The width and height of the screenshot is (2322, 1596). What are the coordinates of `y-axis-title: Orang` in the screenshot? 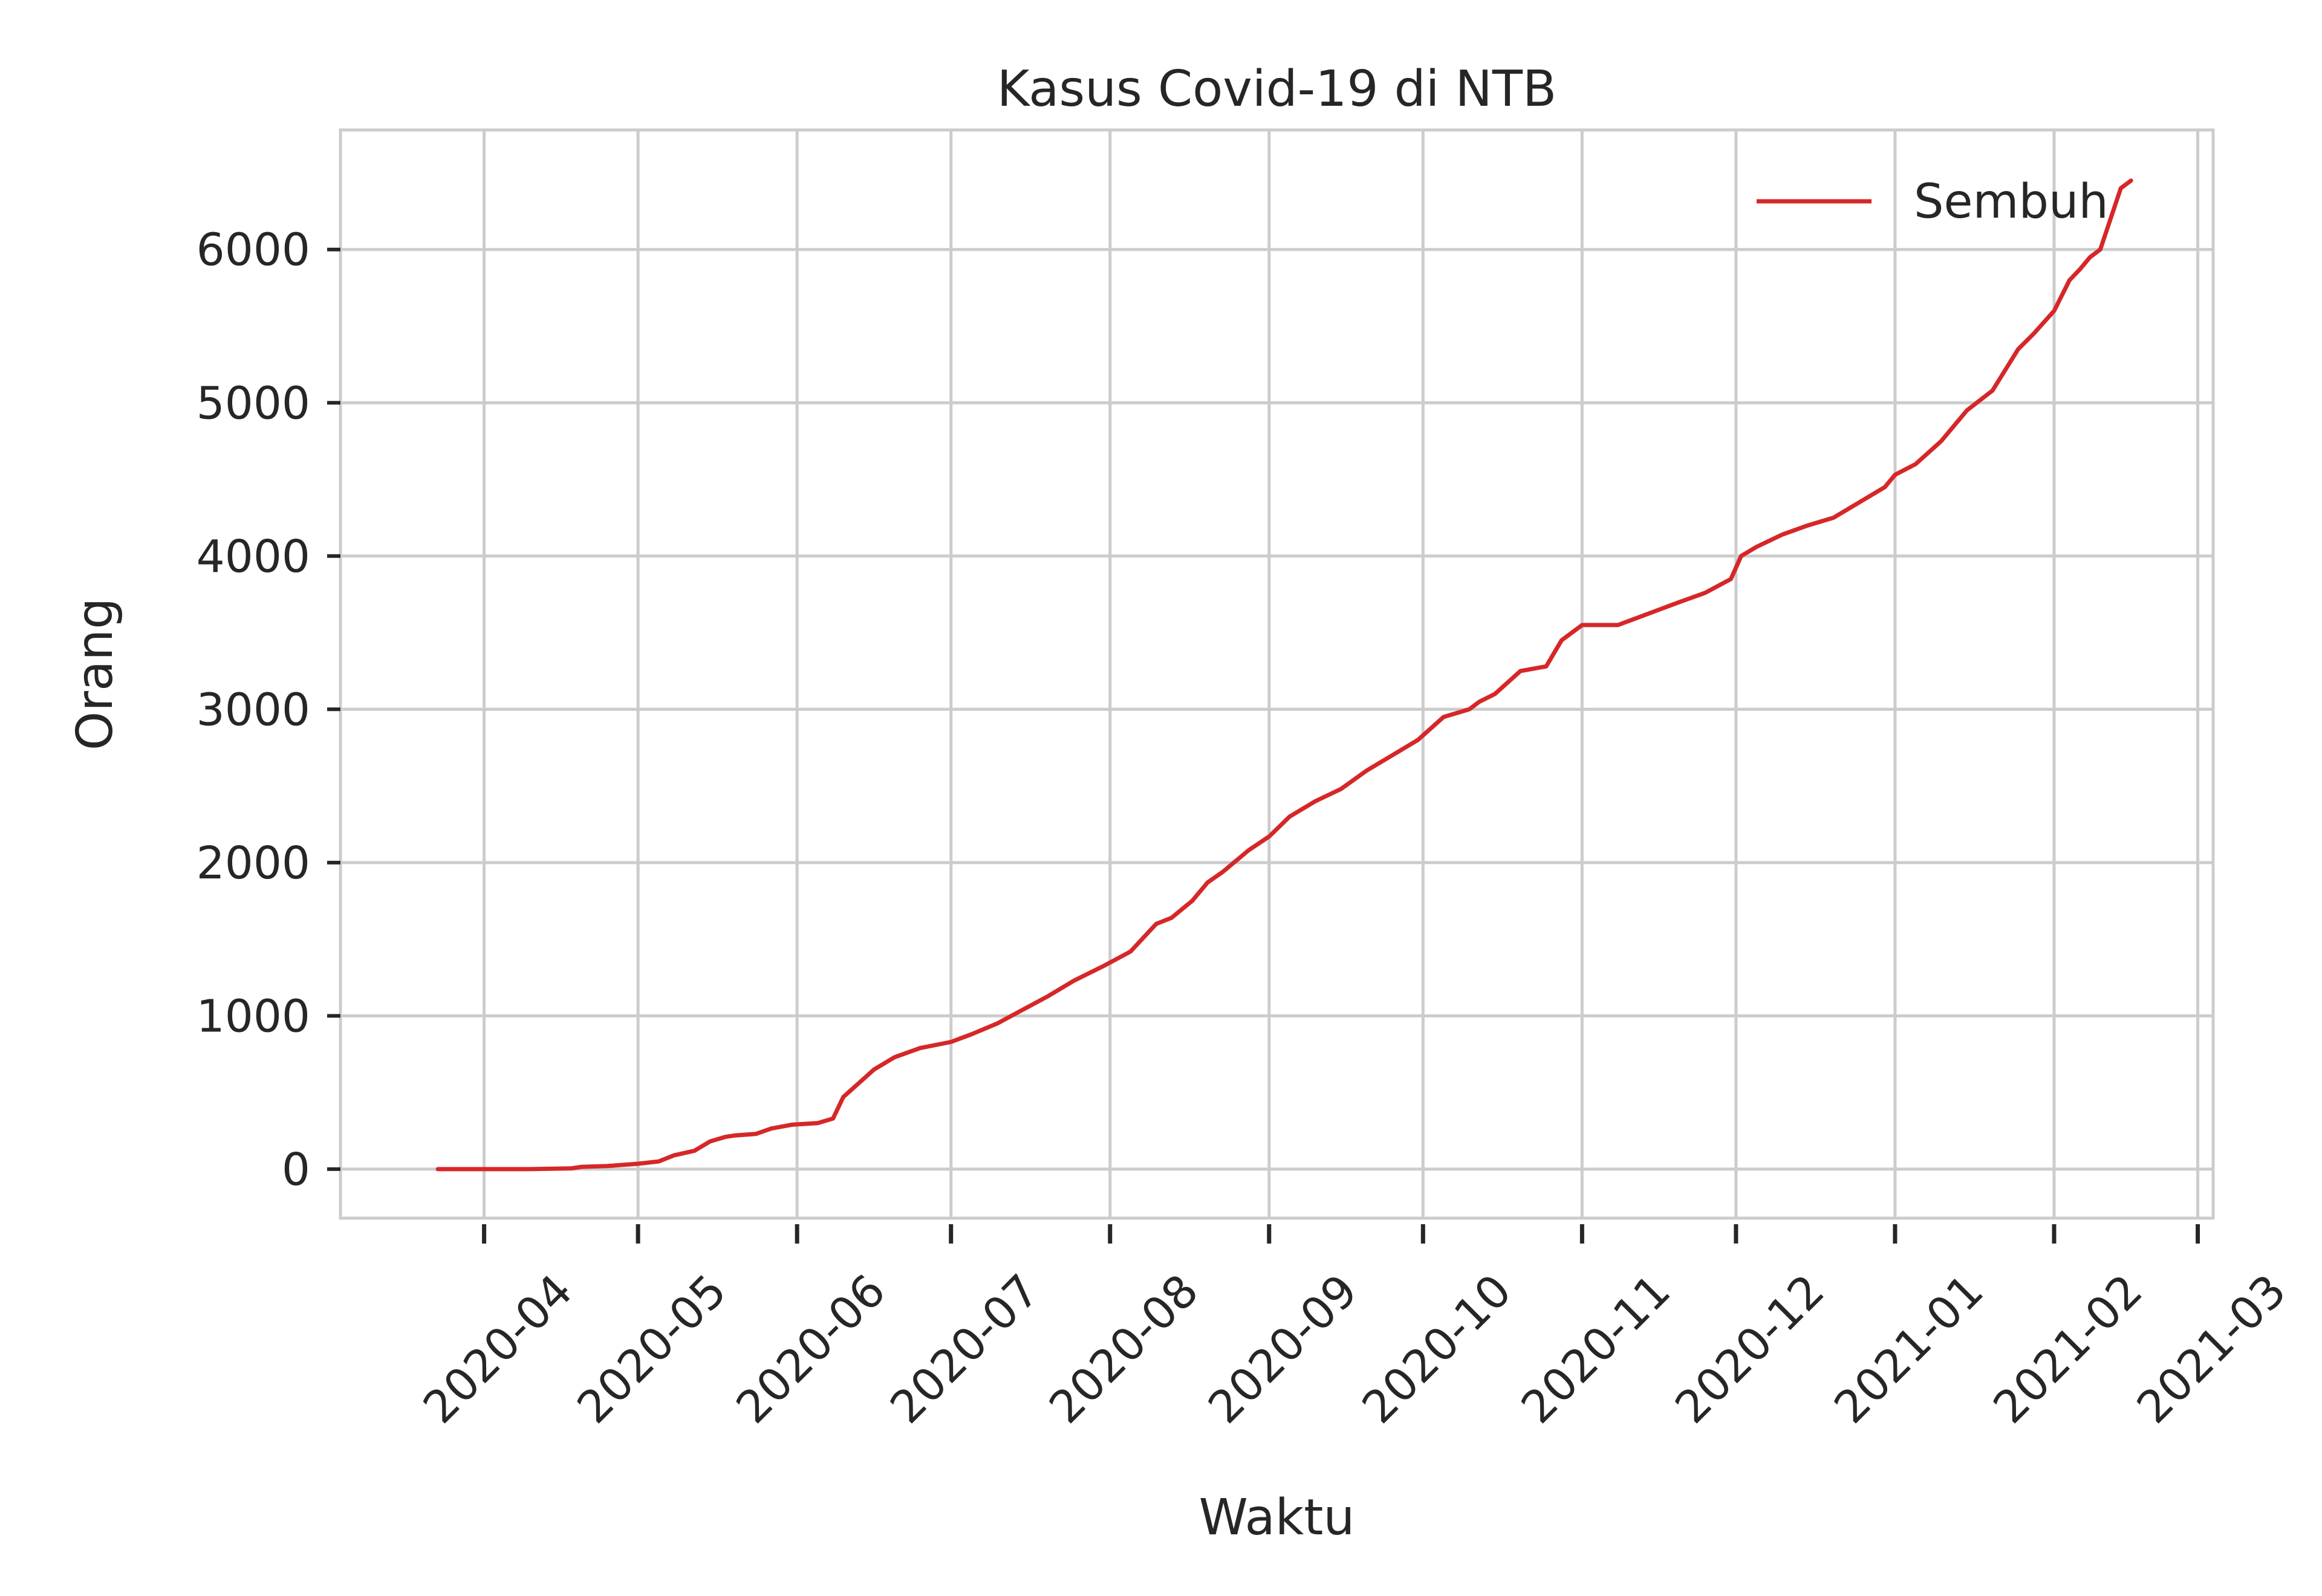 It's located at (95, 674).